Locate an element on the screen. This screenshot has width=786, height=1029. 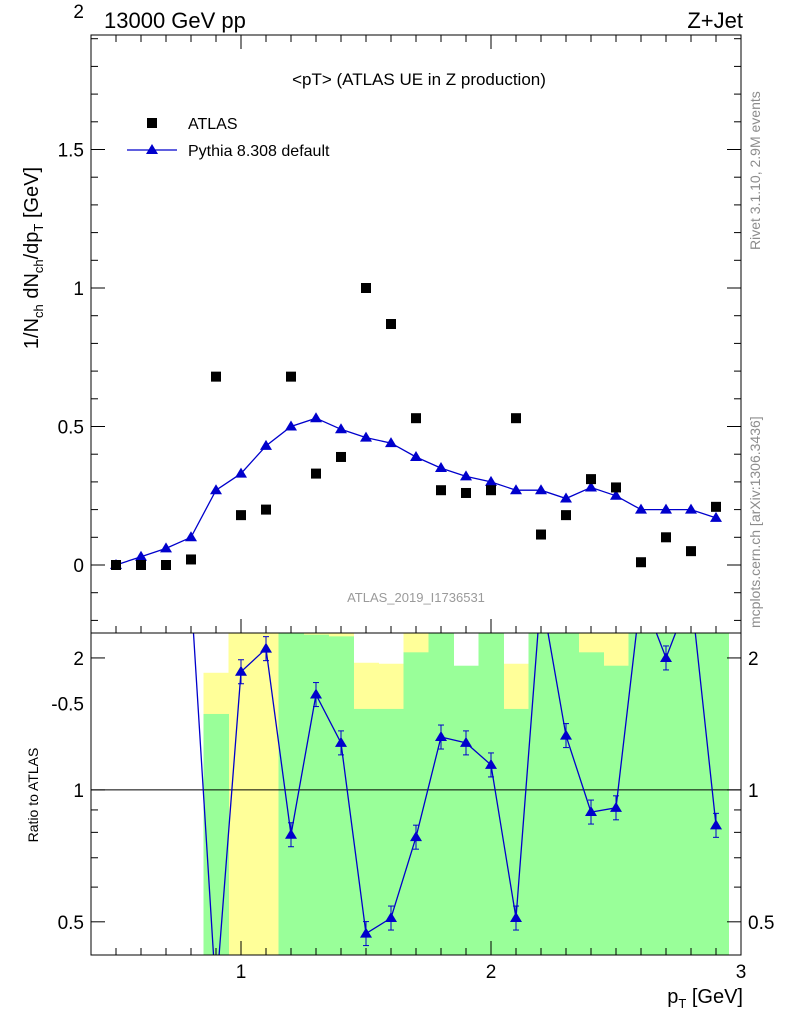
main-ytick-label: -0.5 is located at coordinates (67, 705).